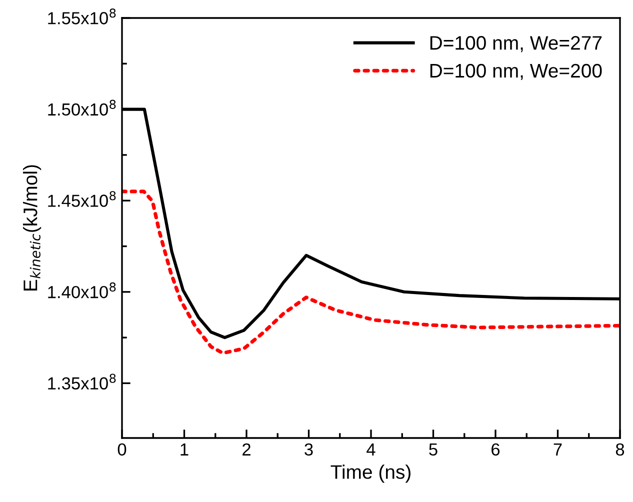 The width and height of the screenshot is (633, 502). Describe the element at coordinates (122, 449) in the screenshot. I see `x-tick-label: 0` at that location.